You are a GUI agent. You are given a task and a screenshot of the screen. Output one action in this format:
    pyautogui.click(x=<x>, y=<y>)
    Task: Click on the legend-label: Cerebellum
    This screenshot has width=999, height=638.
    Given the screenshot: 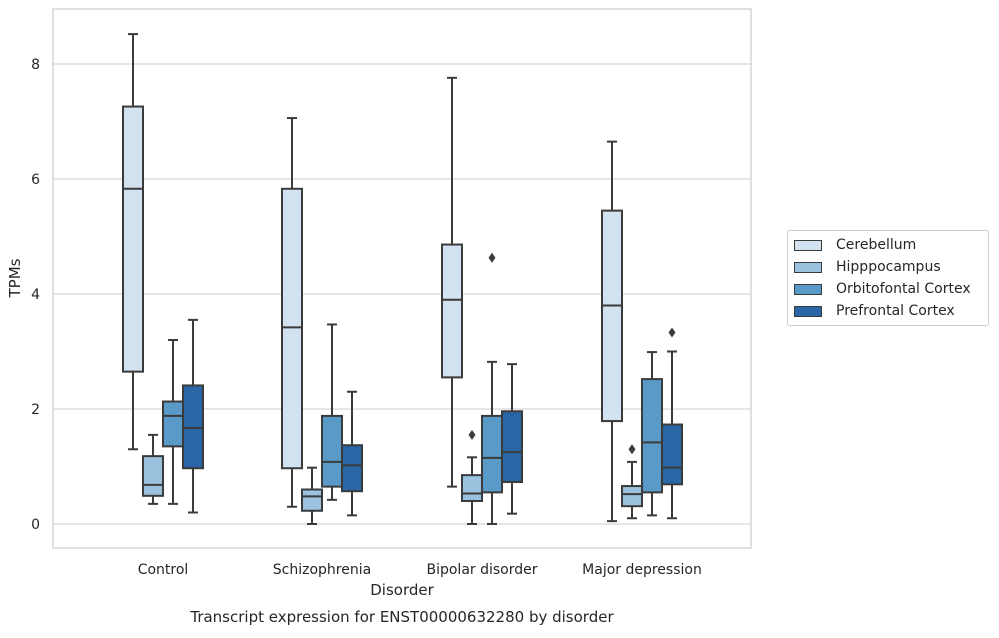 What is the action you would take?
    pyautogui.click(x=876, y=245)
    